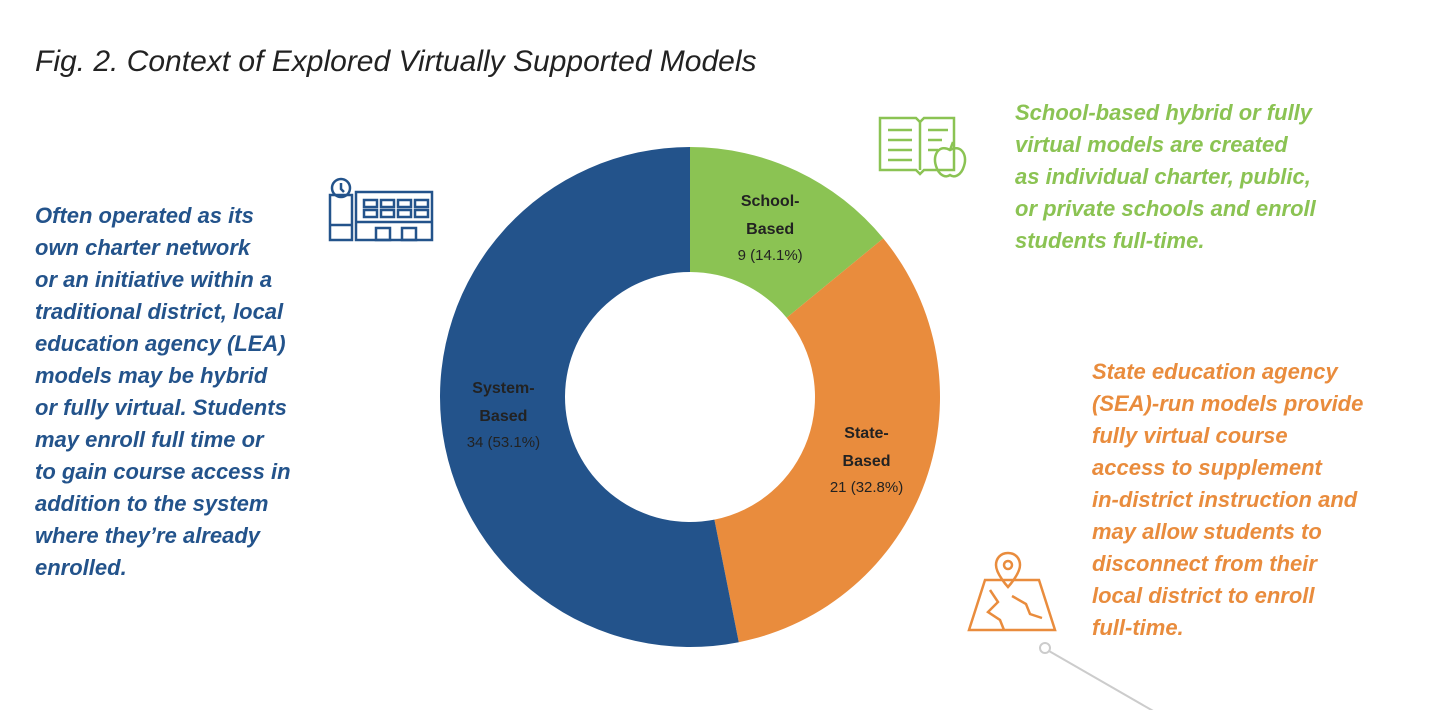 Image resolution: width=1440 pixels, height=710 pixels. What do you see at coordinates (143, 247) in the screenshot?
I see `annotation-line: own charter network` at bounding box center [143, 247].